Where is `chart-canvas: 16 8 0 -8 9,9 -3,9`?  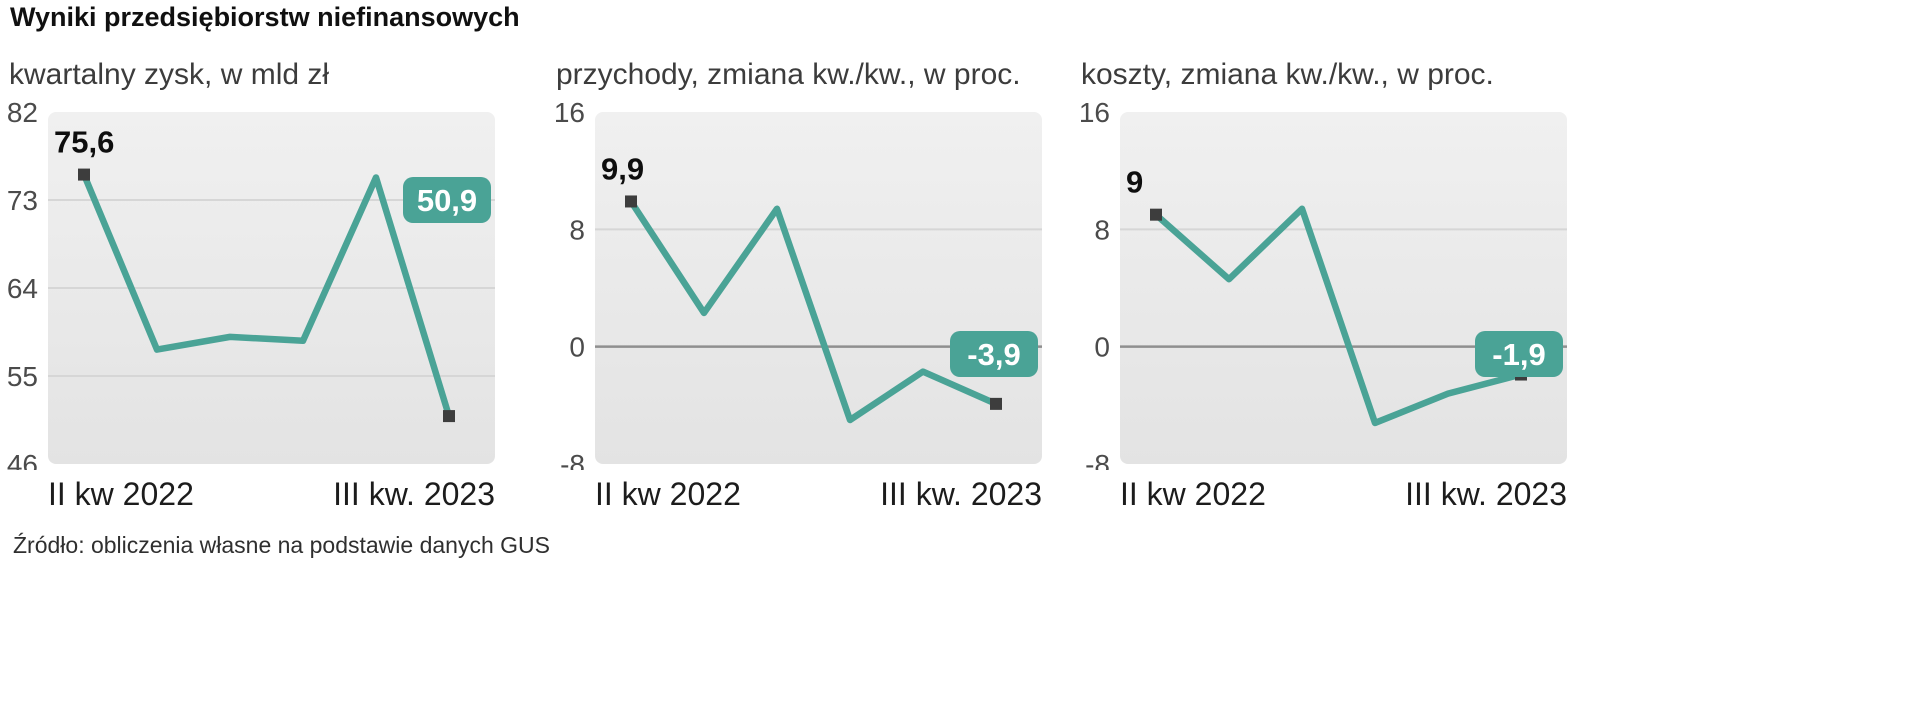 chart-canvas: 16 8 0 -8 9,9 -3,9 is located at coordinates (798, 286).